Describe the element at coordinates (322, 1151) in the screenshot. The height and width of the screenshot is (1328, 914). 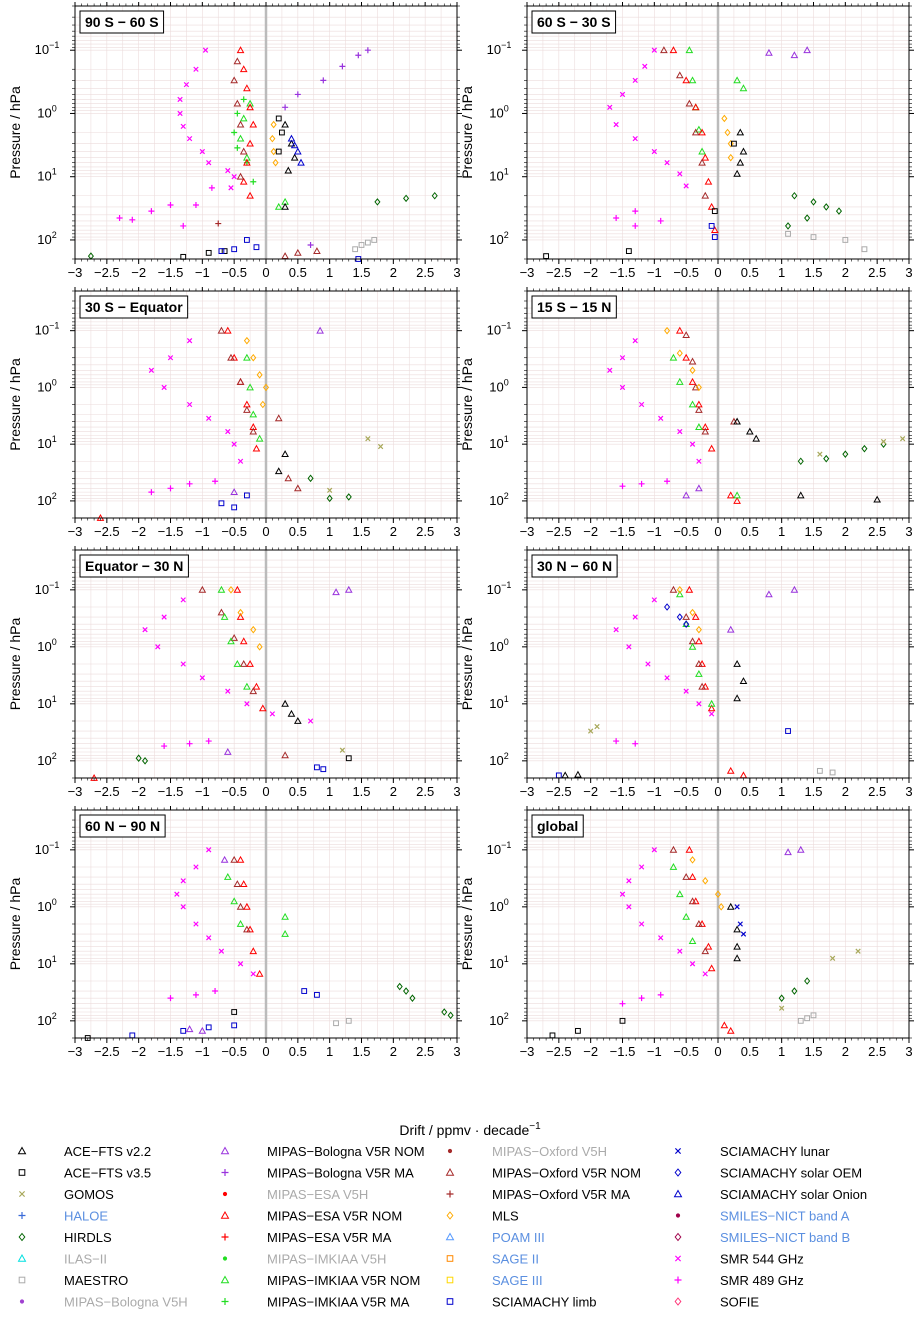
I see `legend-item: MIPAS−Bologna V5R NOM` at that location.